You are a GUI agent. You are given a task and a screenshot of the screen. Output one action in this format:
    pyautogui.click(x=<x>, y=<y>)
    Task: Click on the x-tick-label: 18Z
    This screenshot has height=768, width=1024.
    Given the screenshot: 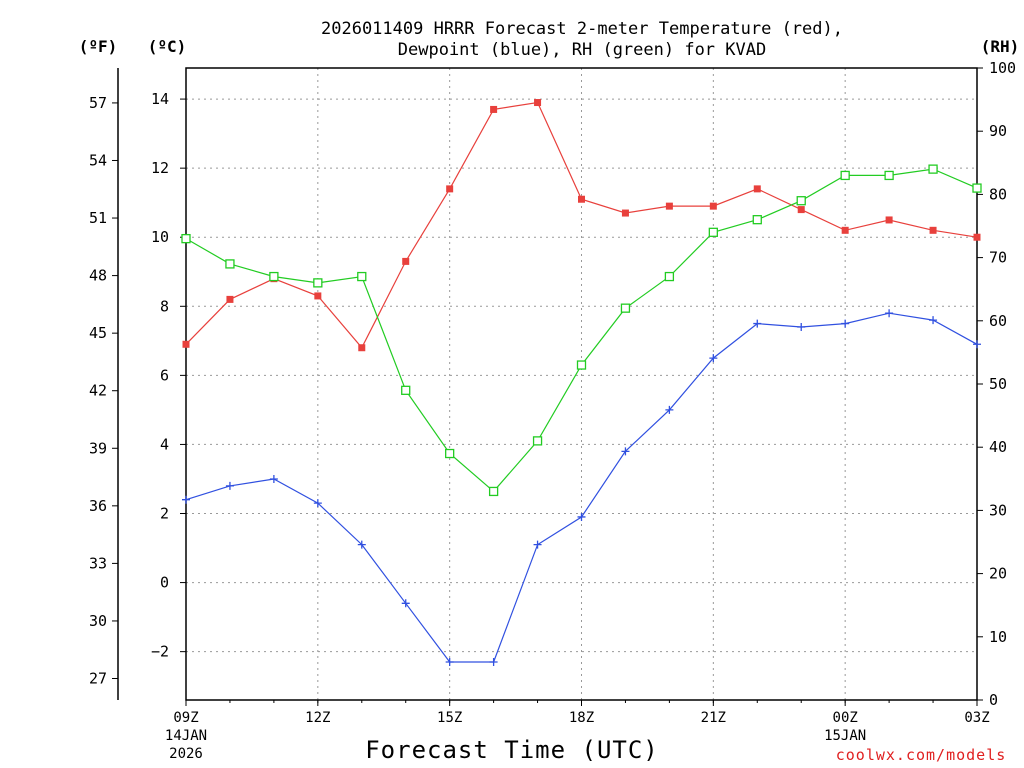 What is the action you would take?
    pyautogui.click(x=581, y=718)
    